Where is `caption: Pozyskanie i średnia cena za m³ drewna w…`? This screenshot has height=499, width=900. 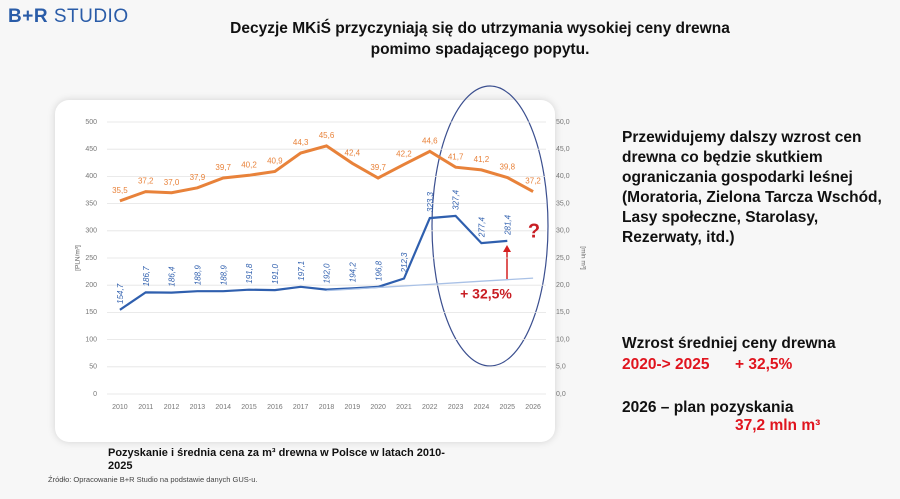
caption: Pozyskanie i średnia cena za m³ drewna w… is located at coordinates (276, 459).